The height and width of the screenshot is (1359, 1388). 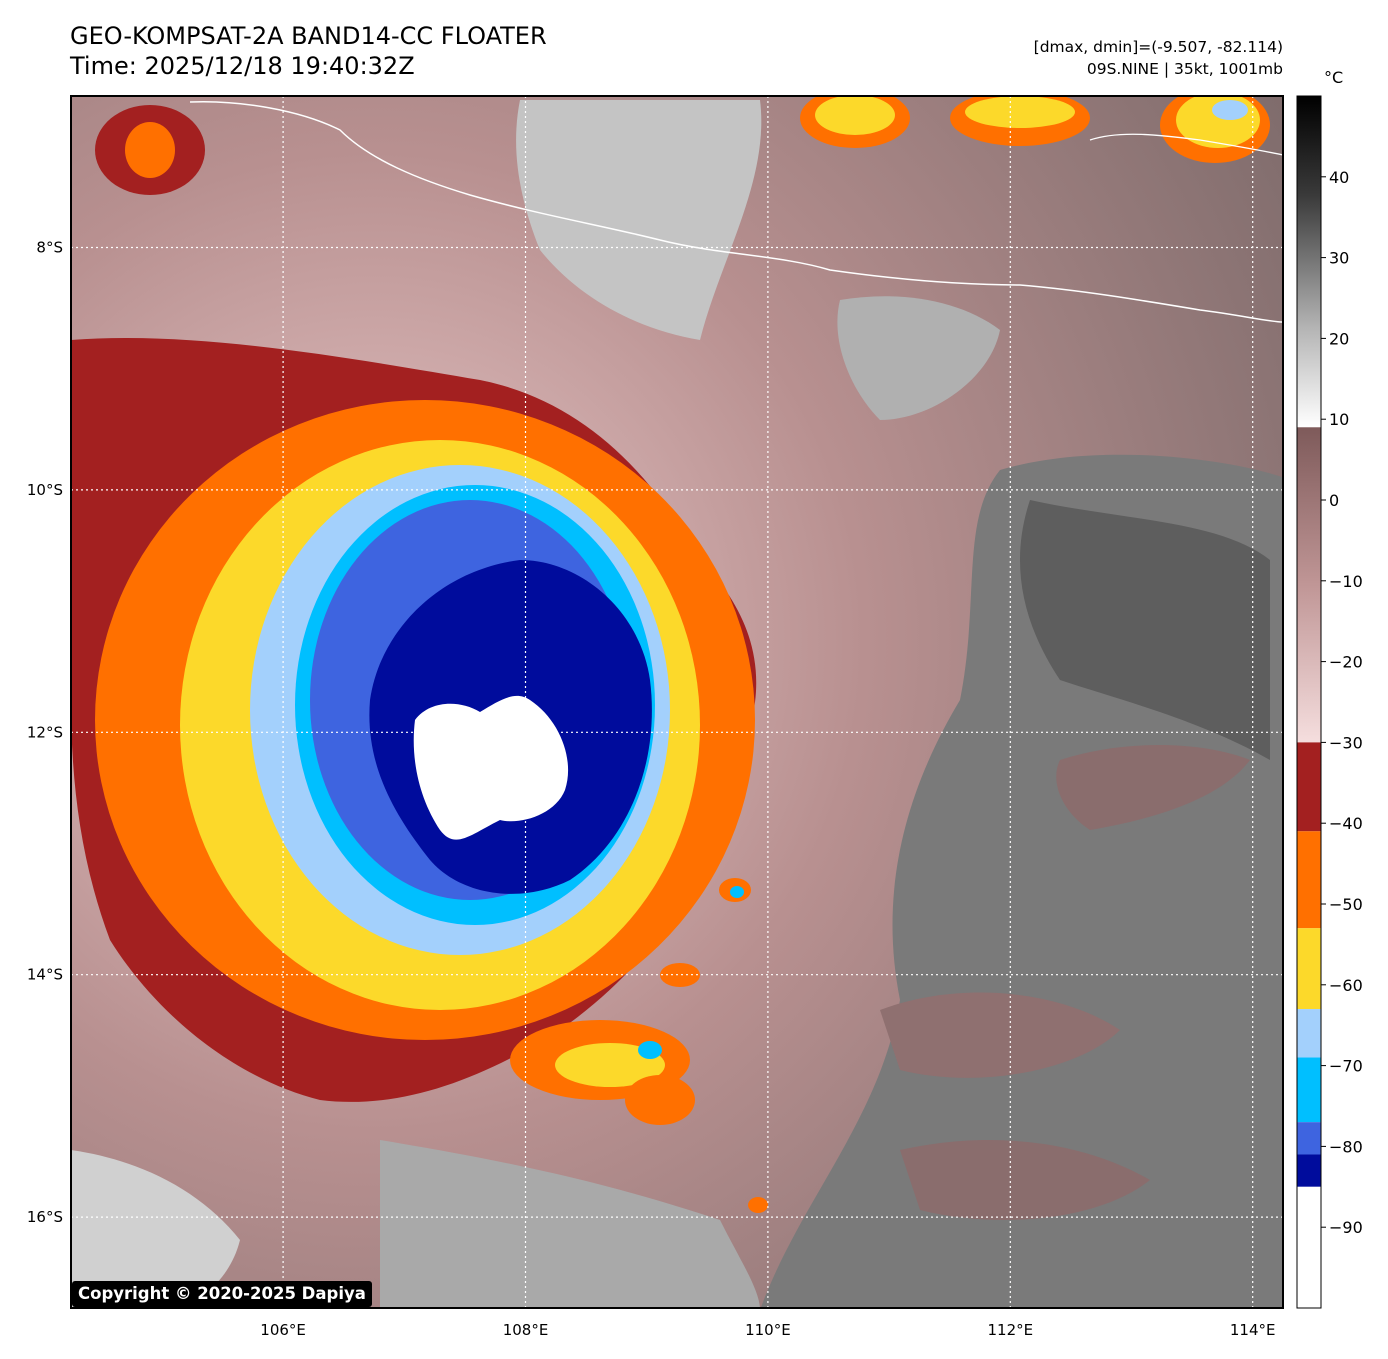 What do you see at coordinates (283, 1330) in the screenshot?
I see `longitude-label: 106°E` at bounding box center [283, 1330].